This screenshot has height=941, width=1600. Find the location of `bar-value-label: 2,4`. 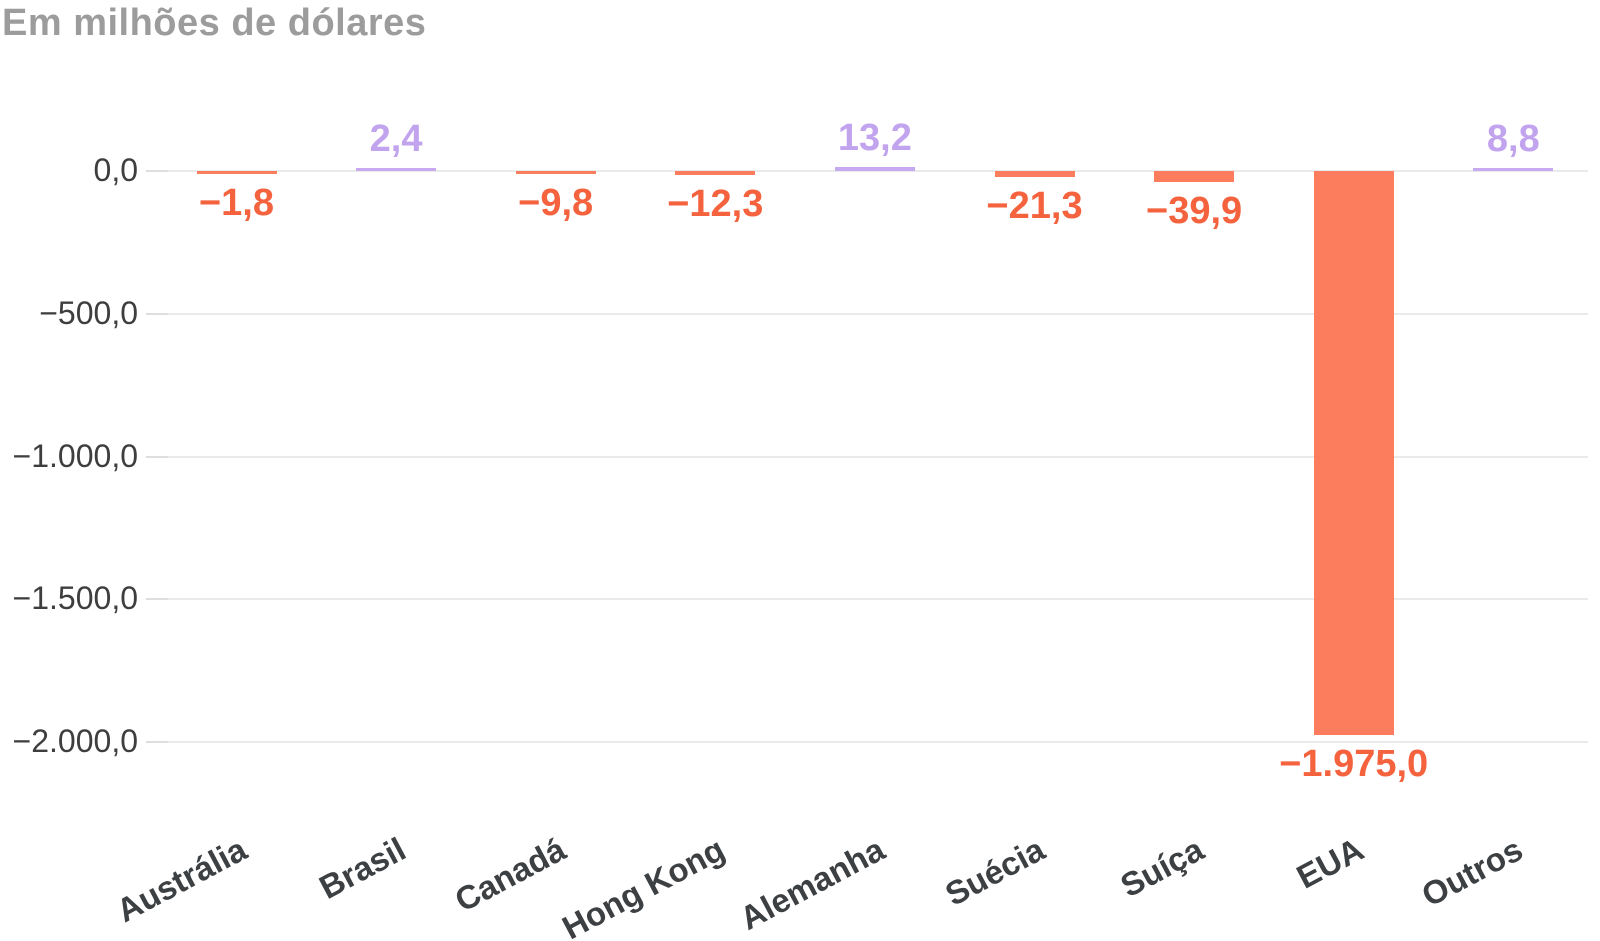

bar-value-label: 2,4 is located at coordinates (396, 139).